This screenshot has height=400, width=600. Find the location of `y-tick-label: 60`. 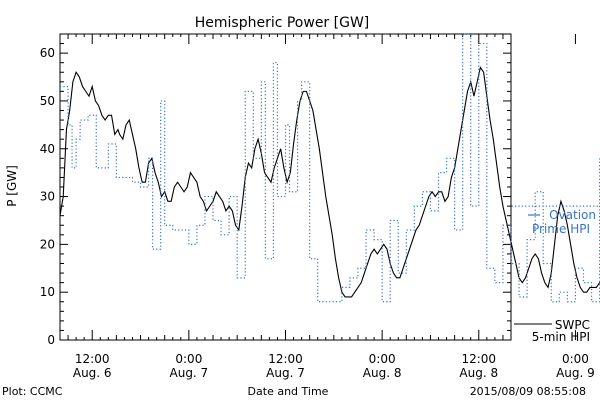

y-tick-label: 60 is located at coordinates (47, 53).